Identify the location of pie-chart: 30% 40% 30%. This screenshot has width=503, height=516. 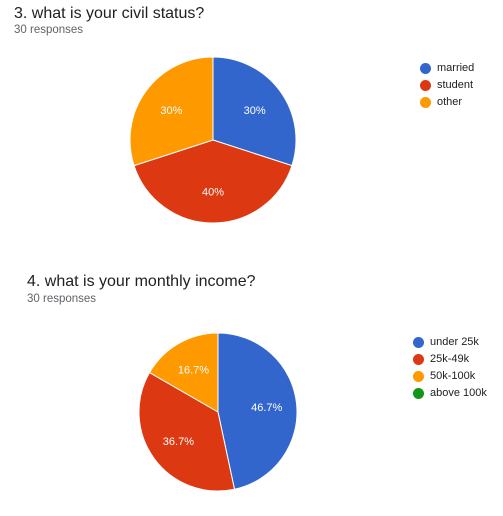
(213, 140).